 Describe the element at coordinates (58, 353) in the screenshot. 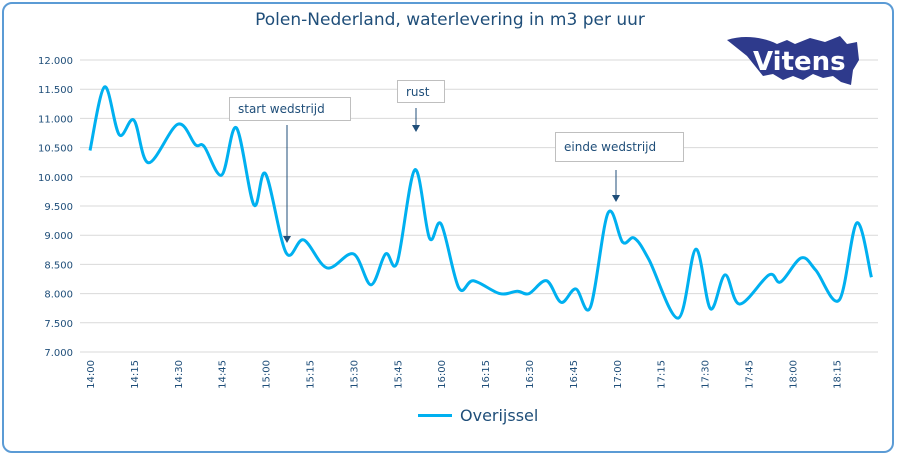

I see `y-tick-label: 7.000` at that location.